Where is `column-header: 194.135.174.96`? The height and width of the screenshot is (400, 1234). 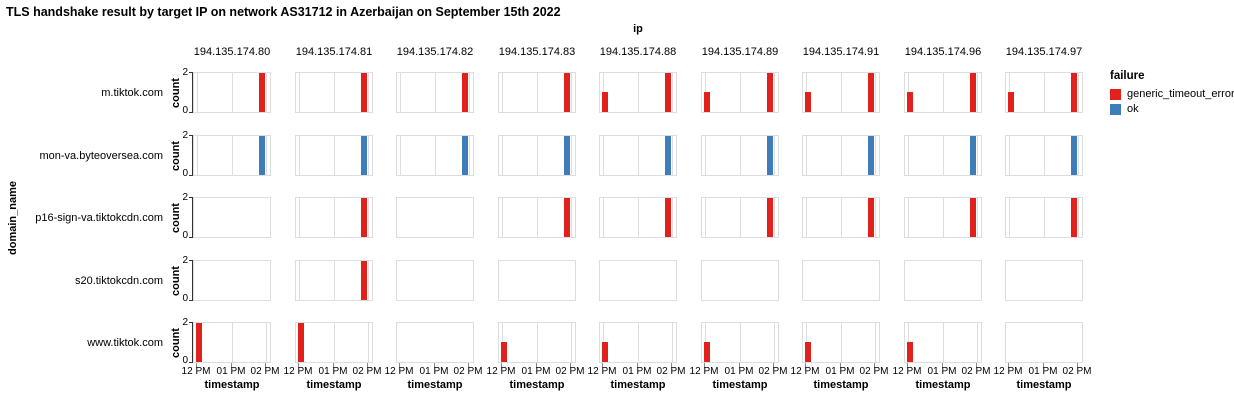
column-header: 194.135.174.96 is located at coordinates (943, 52).